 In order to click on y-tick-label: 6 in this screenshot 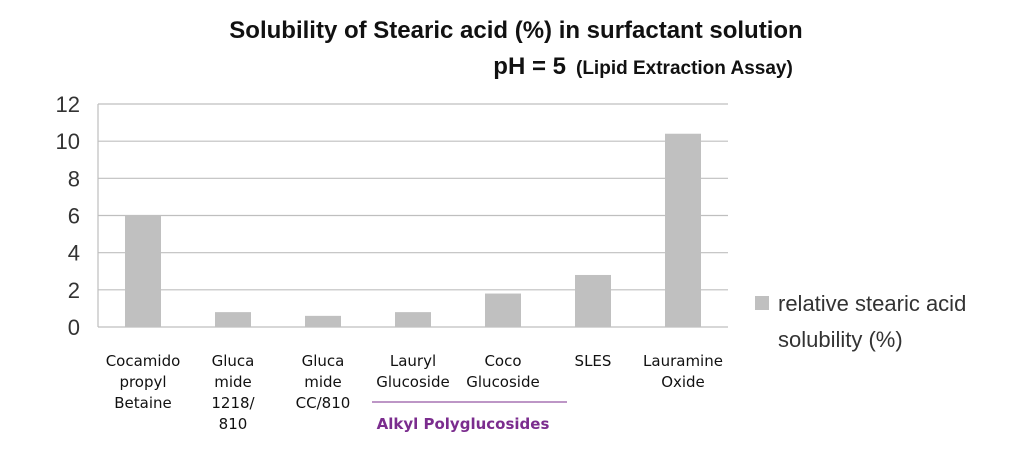, I will do `click(74, 216)`.